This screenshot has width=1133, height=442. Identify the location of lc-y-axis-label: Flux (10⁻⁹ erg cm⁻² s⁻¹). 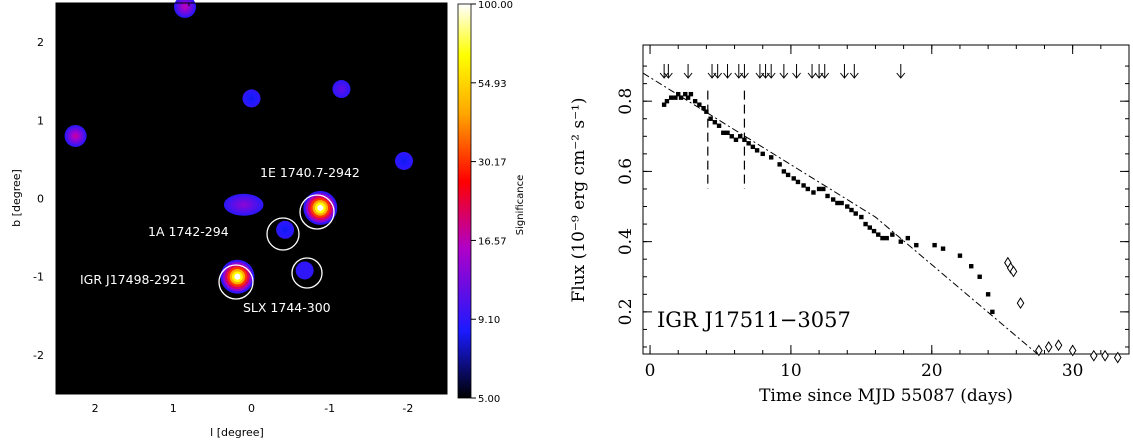
(579, 199).